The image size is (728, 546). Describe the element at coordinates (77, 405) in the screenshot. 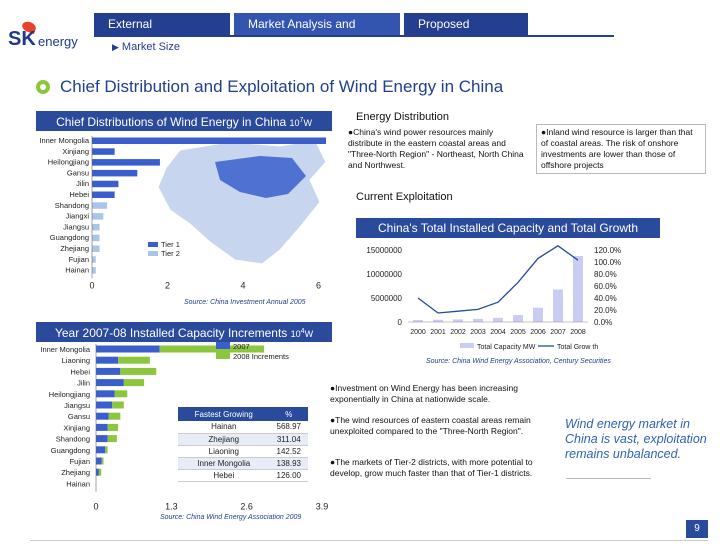

I see `chart2-category-label: Jiangsu` at that location.